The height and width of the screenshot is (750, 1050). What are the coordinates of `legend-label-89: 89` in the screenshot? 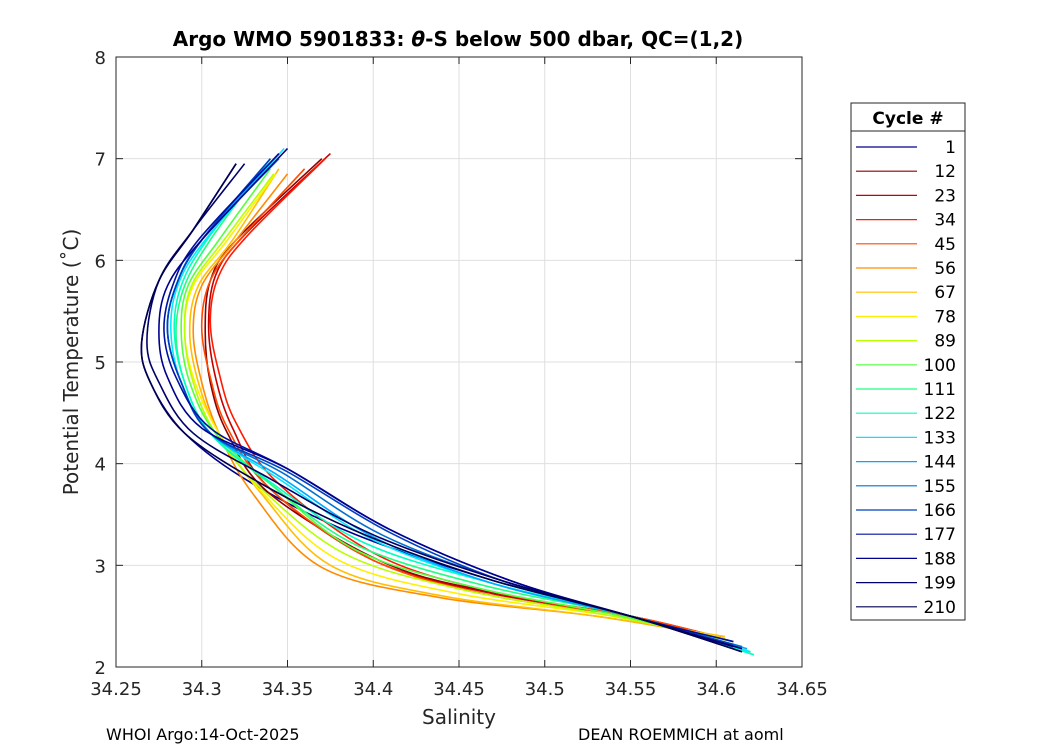 It's located at (945, 342).